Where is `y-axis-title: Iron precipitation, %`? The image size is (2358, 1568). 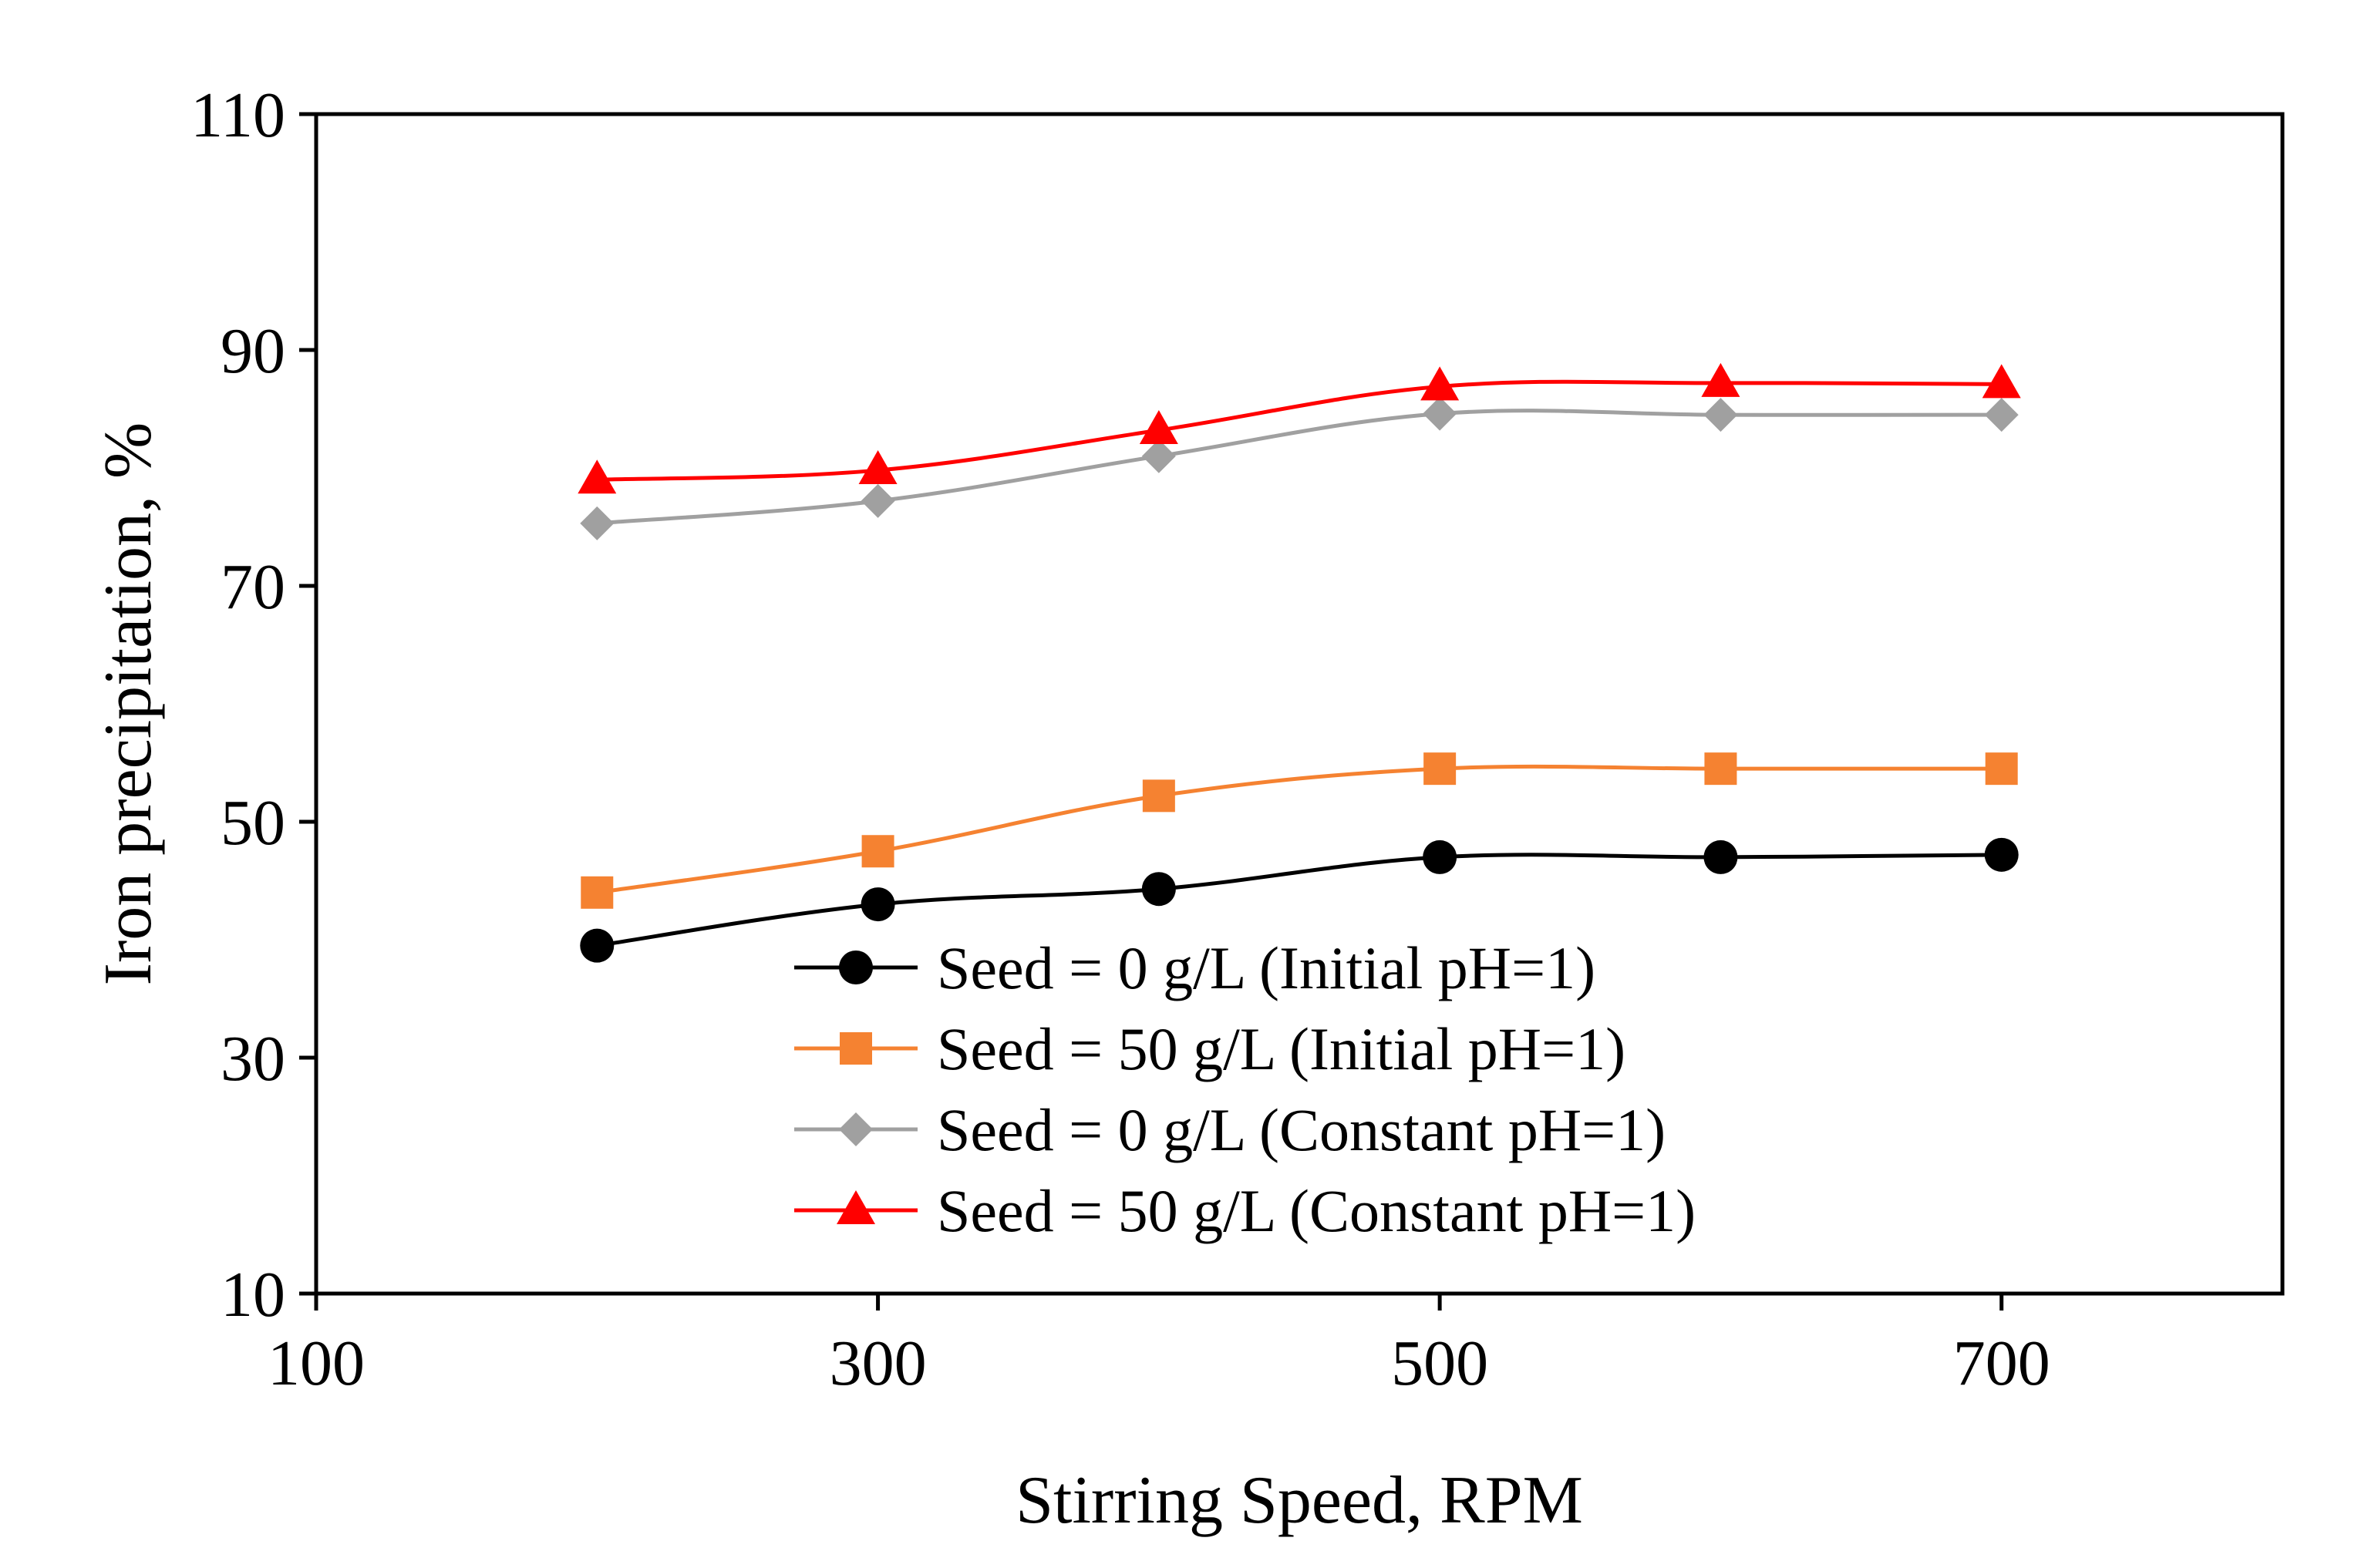
y-axis-title: Iron precipitation, % is located at coordinates (128, 704).